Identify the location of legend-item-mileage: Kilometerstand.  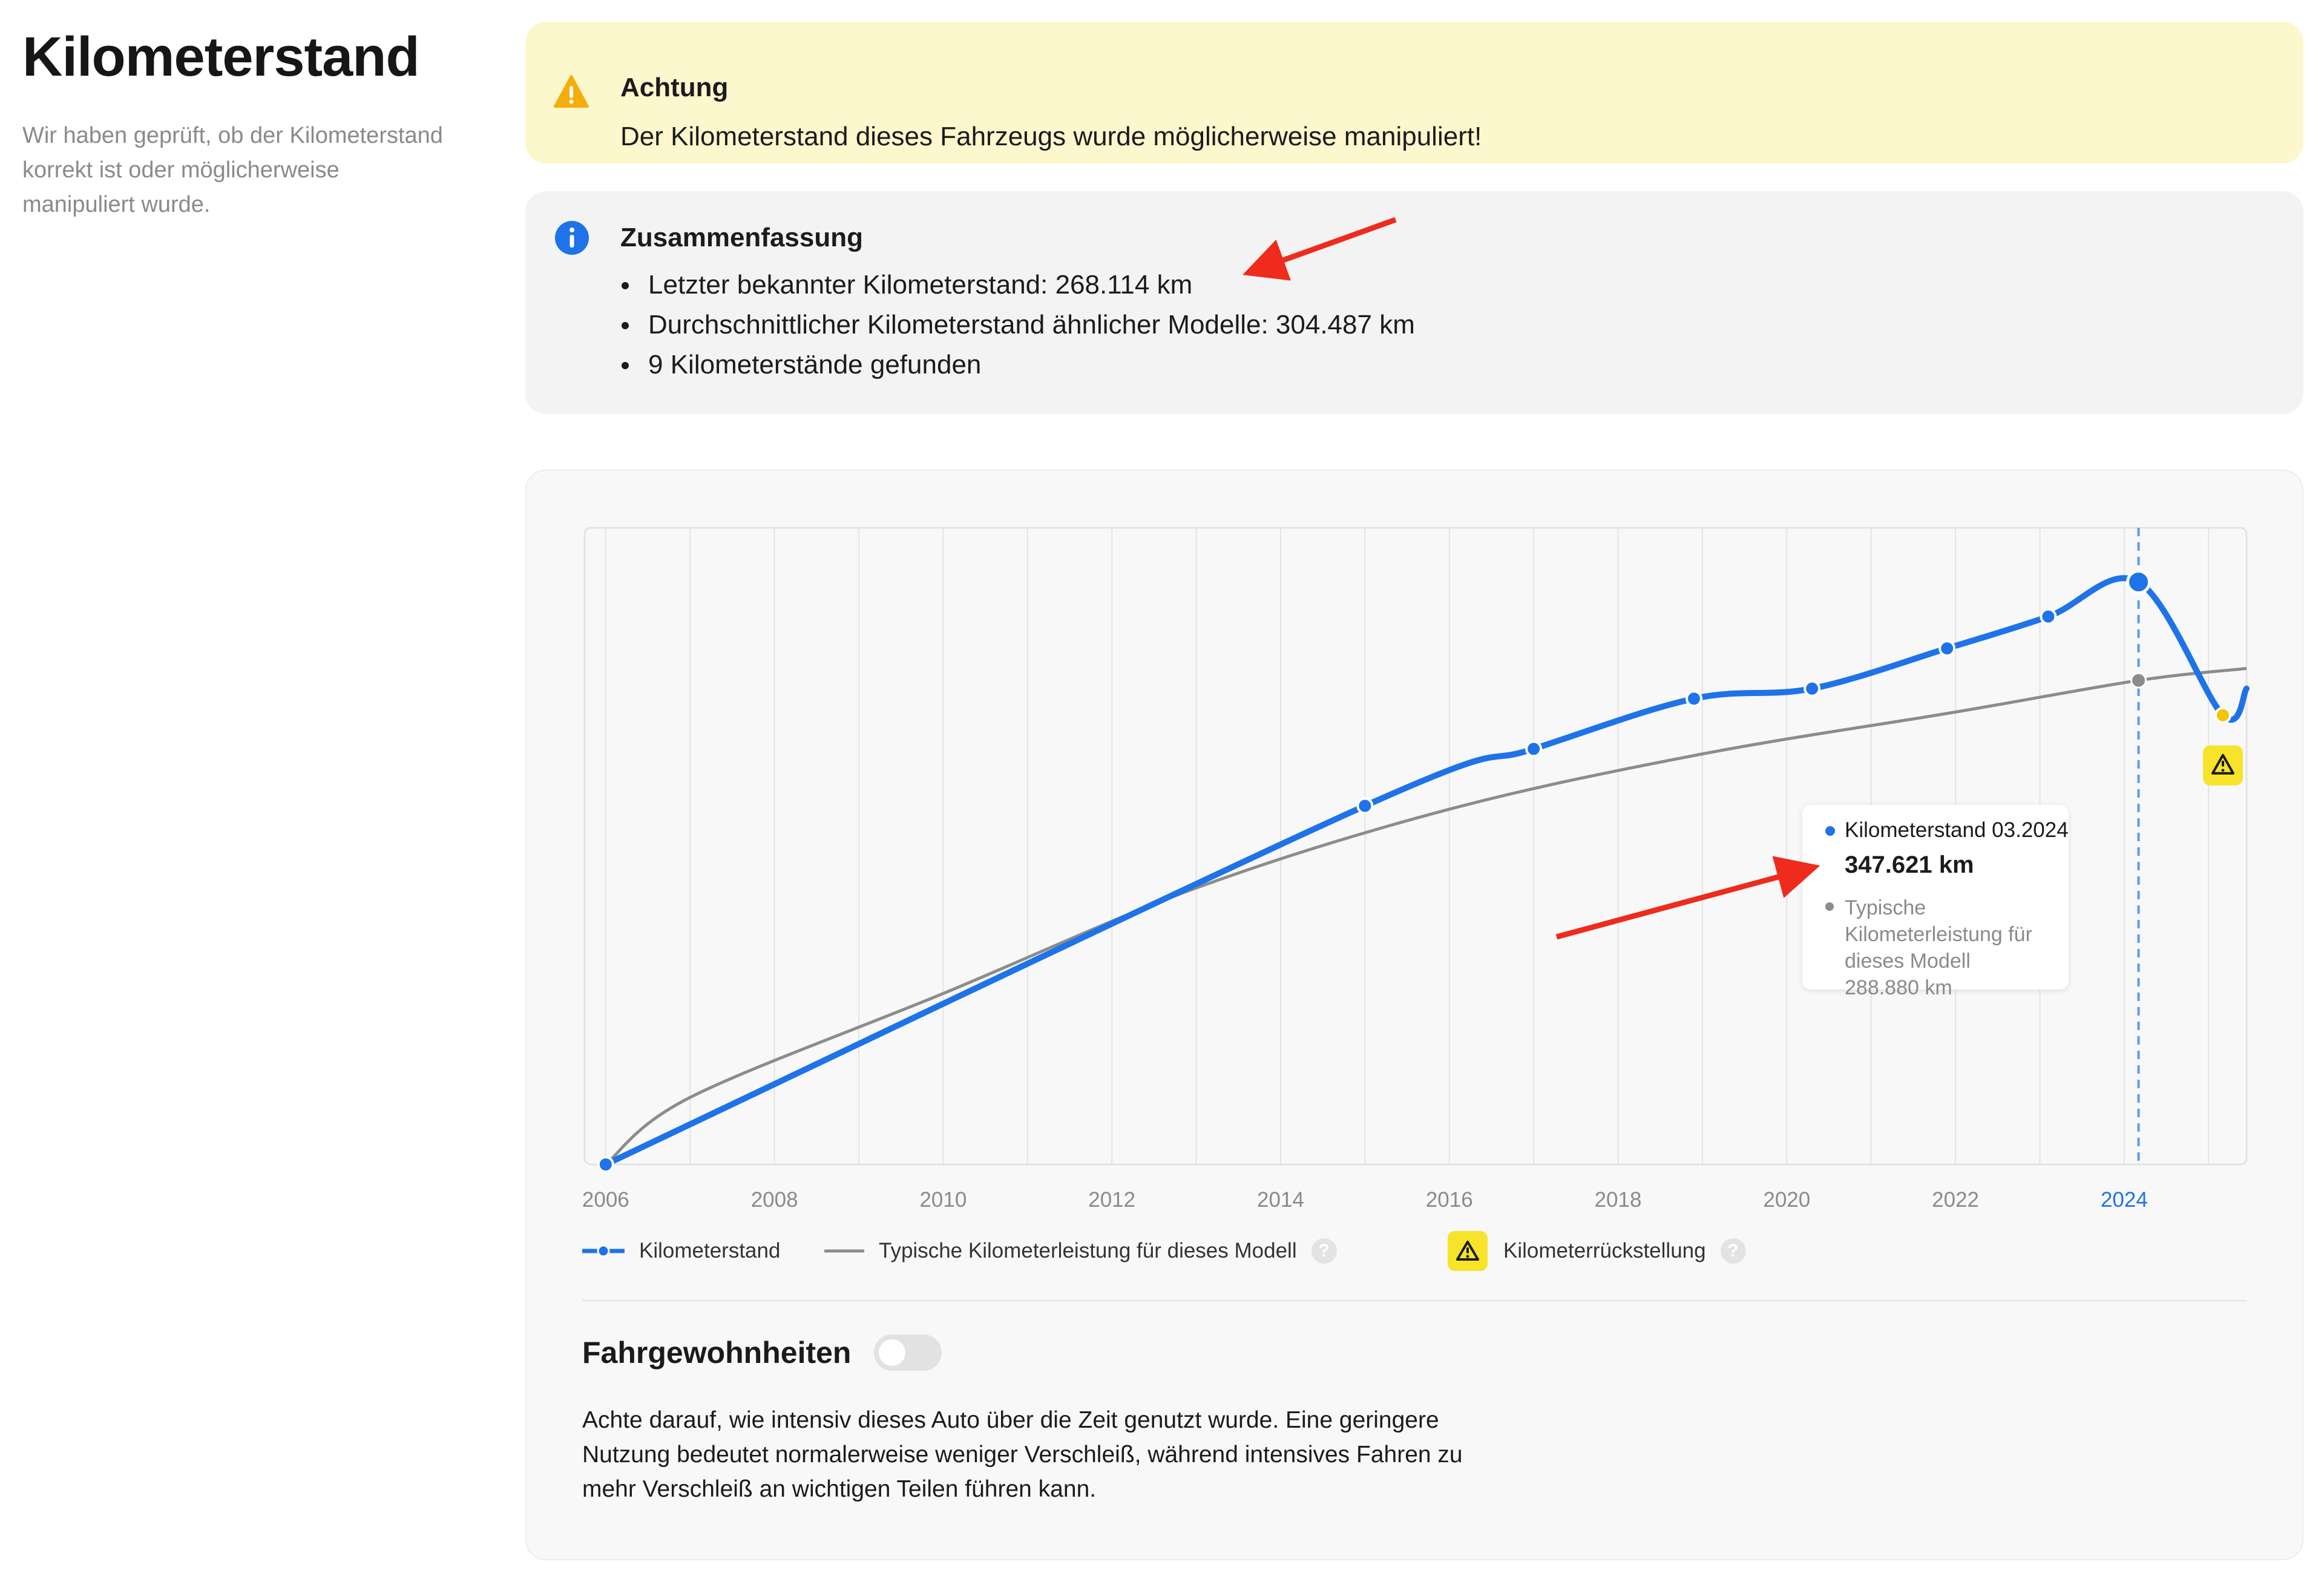
(681, 1251).